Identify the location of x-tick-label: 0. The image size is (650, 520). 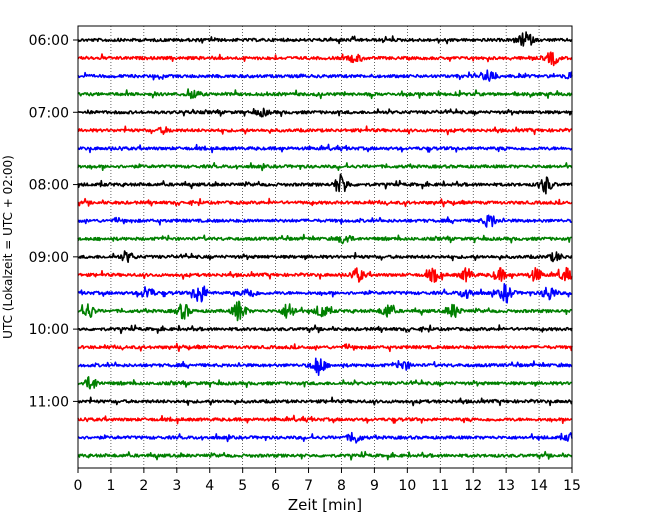
(78, 486).